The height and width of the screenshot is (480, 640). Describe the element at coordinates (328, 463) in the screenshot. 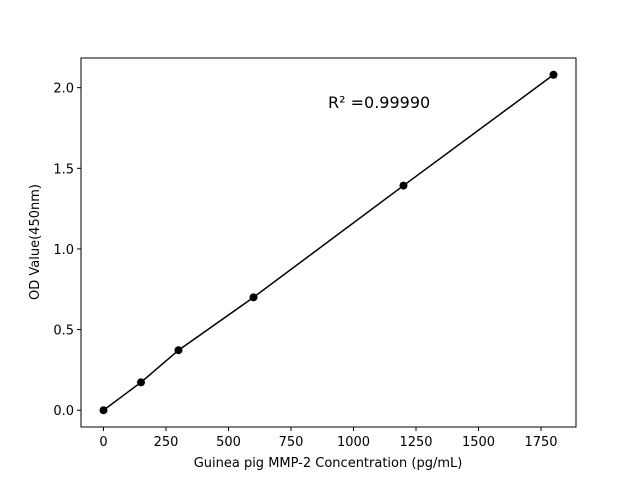

I see `x-axis-label: Guinea pig MMP-2 Concentration (pg/mL)` at that location.